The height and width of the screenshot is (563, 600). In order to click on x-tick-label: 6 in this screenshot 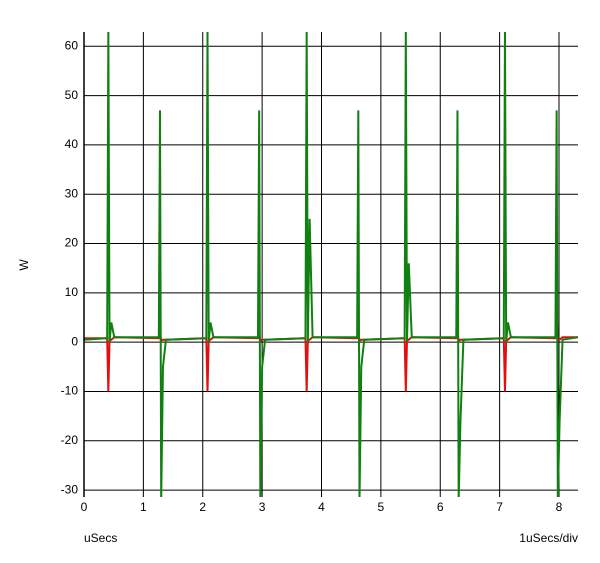, I will do `click(440, 507)`.